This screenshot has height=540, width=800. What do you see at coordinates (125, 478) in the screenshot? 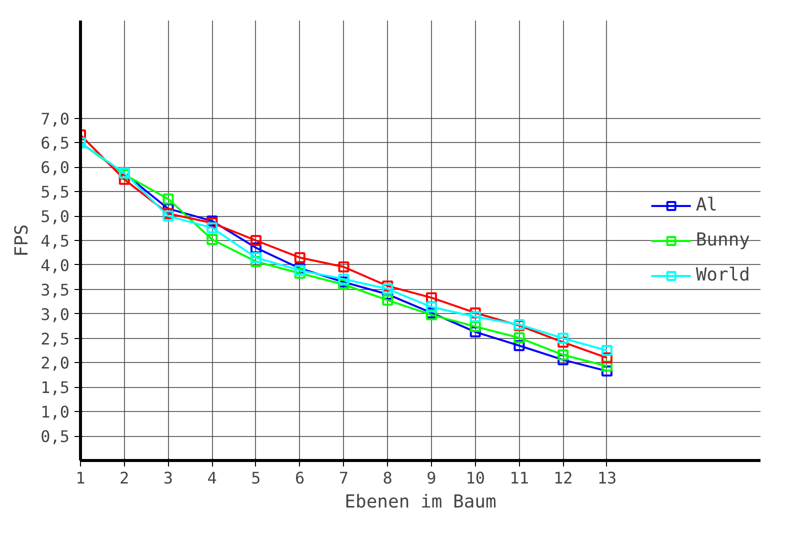
I see `x-tick-label: 2` at bounding box center [125, 478].